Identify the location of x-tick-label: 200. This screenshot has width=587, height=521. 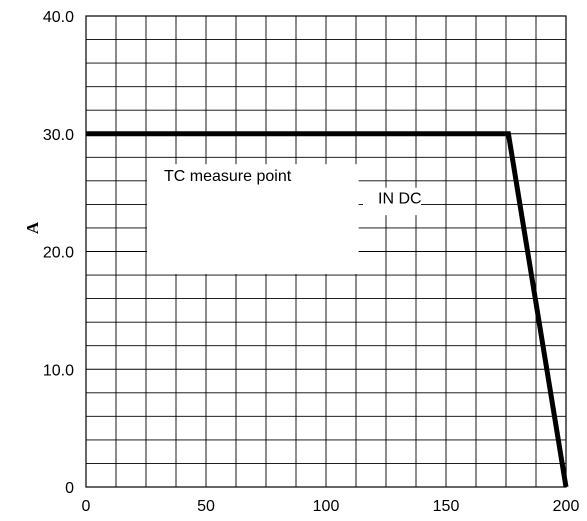
(566, 506).